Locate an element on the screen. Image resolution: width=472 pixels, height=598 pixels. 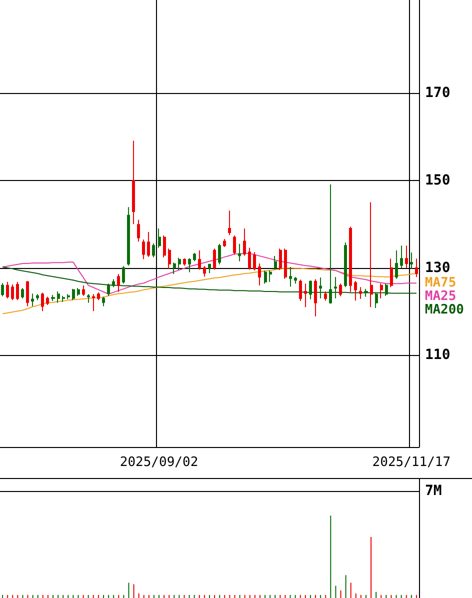
x-tick-label: 2025/11/17 is located at coordinates (411, 462).